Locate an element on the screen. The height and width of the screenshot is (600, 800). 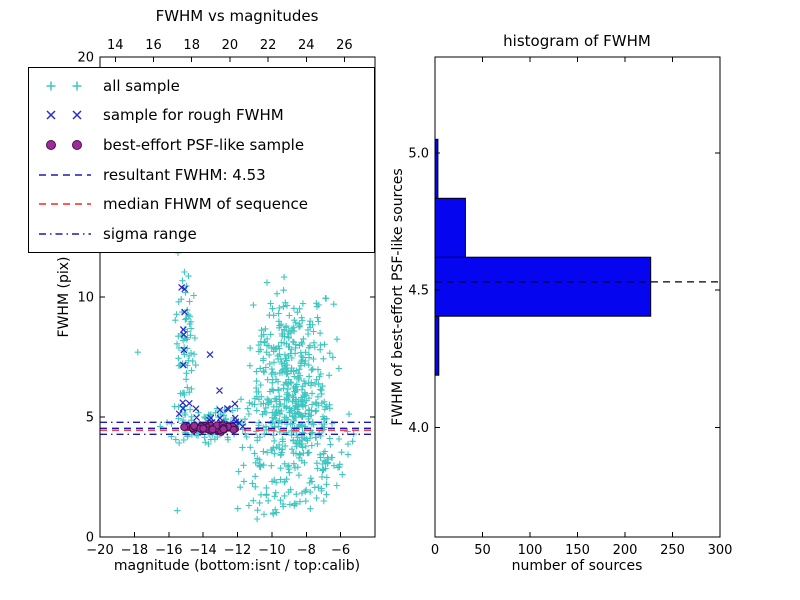
y-tick-label: 0 is located at coordinates (90, 538).